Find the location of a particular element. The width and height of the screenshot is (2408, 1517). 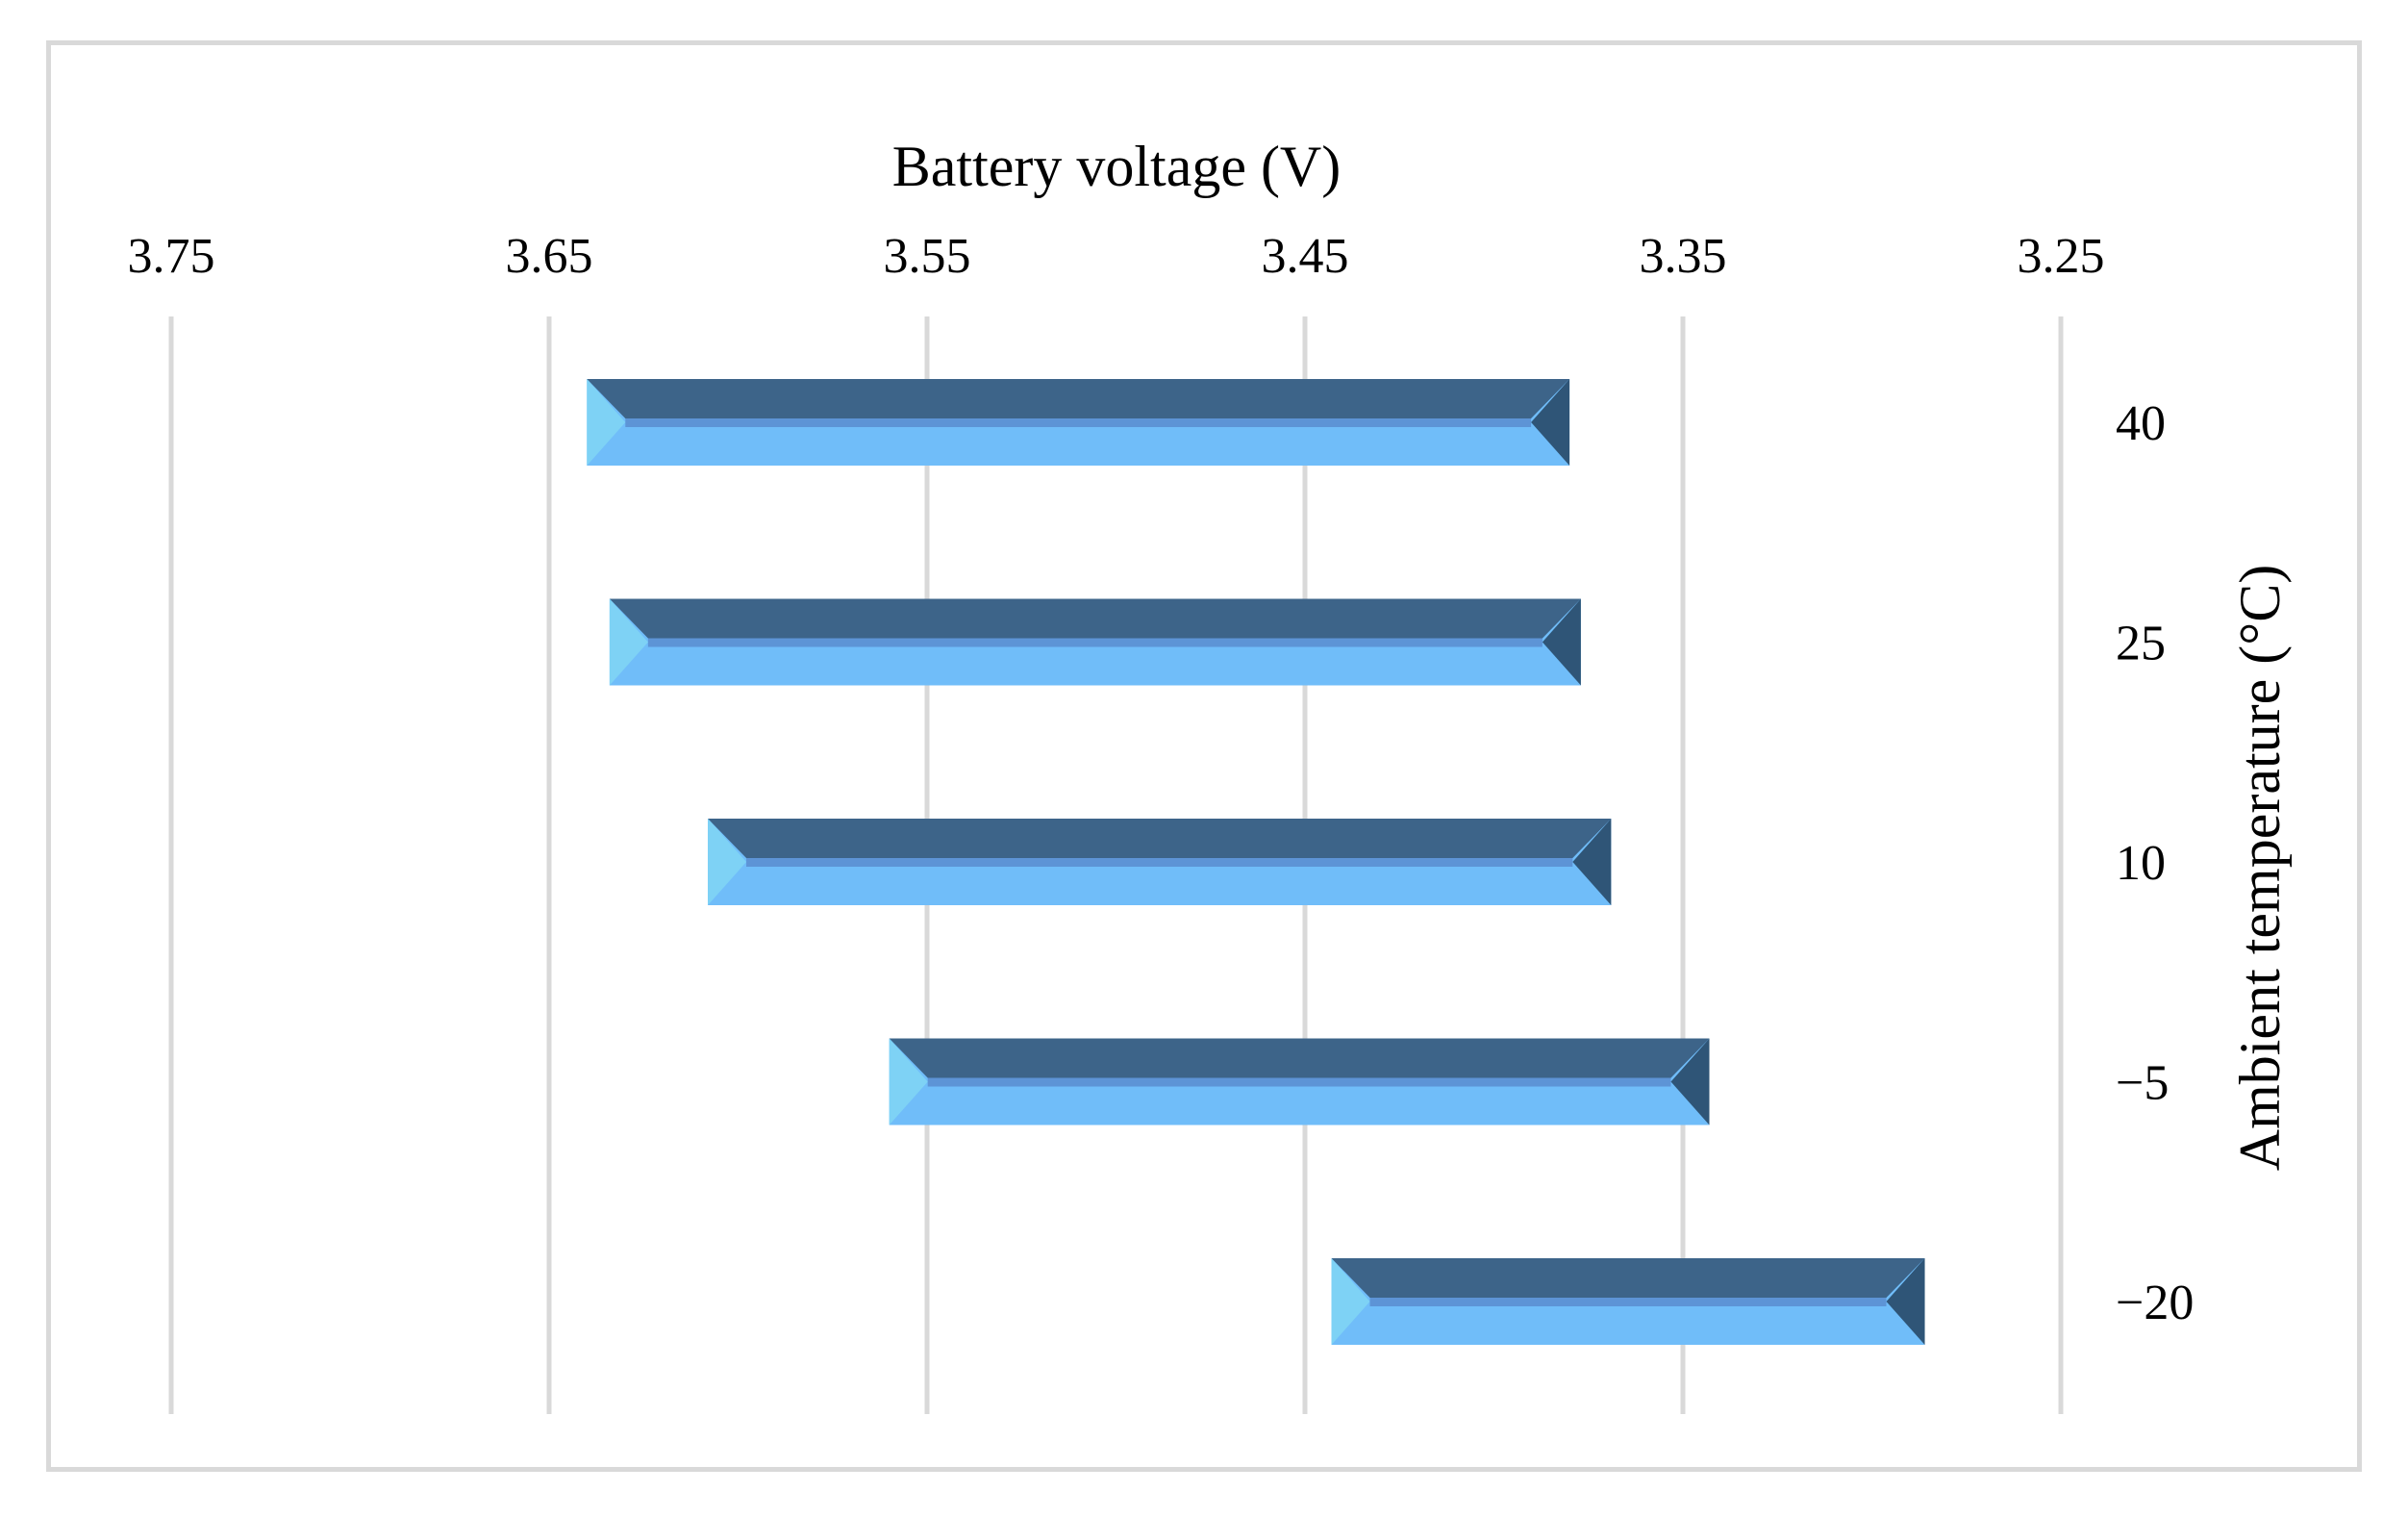

x-tick-label: 3.55 is located at coordinates (927, 256).